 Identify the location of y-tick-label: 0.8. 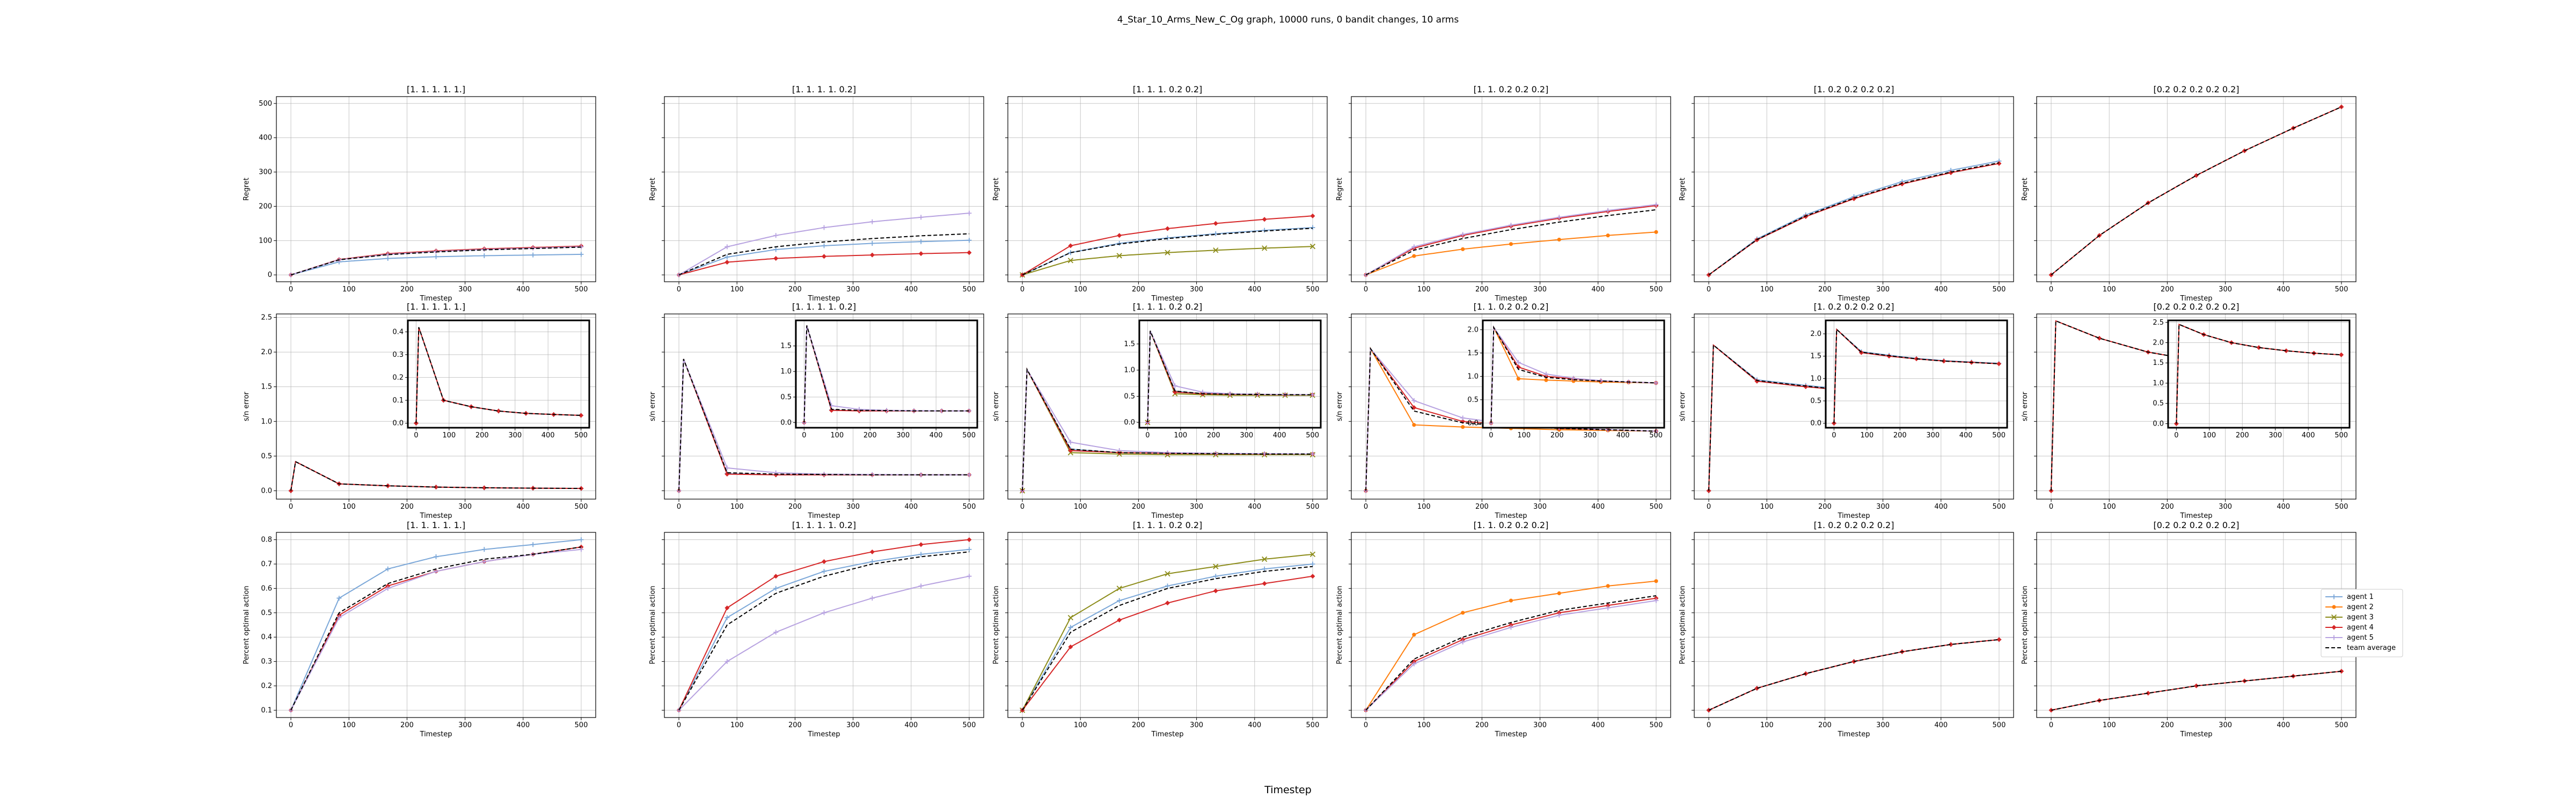
(266, 540).